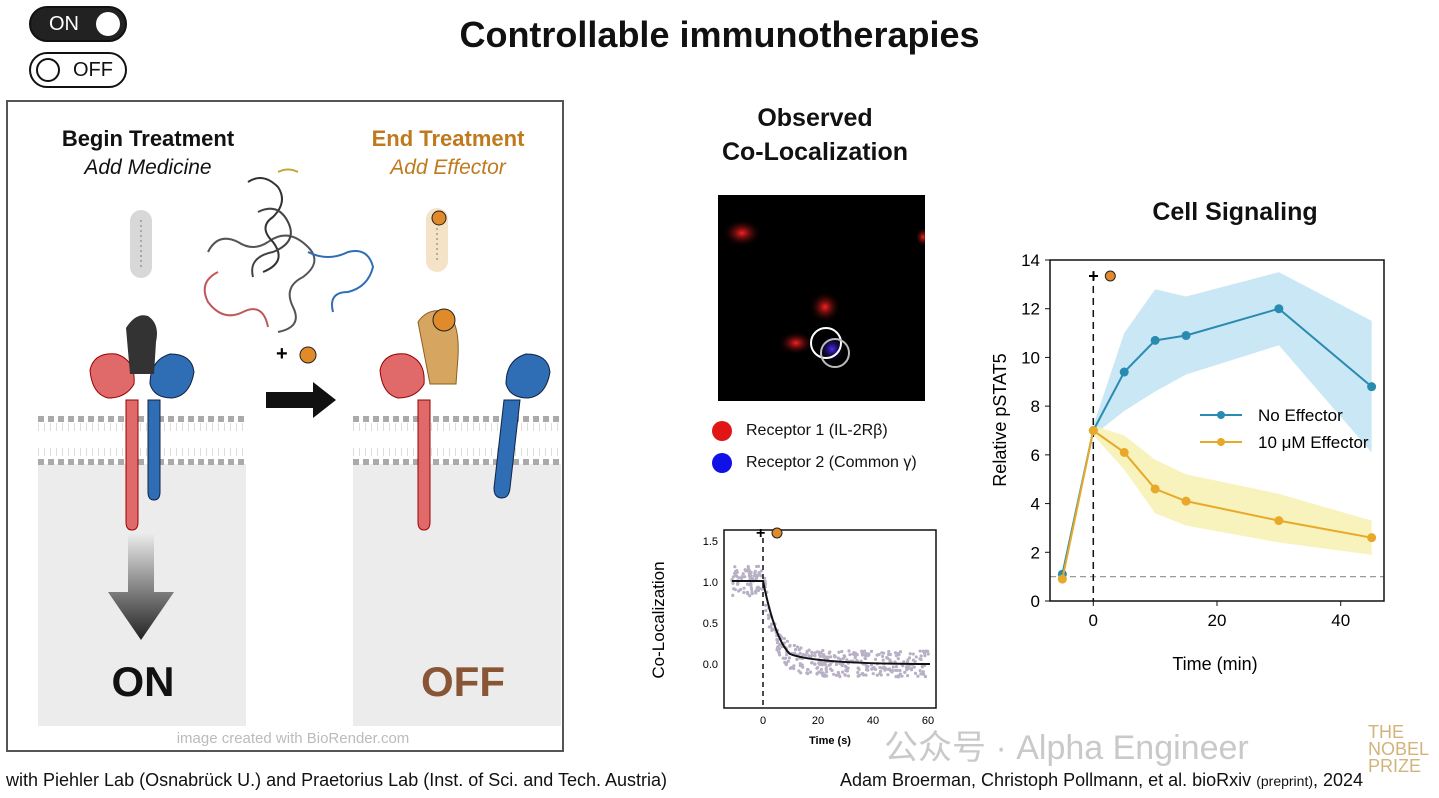  What do you see at coordinates (1066, 748) in the screenshot?
I see `watermark-text: 公众号 · Alpha Engineer` at bounding box center [1066, 748].